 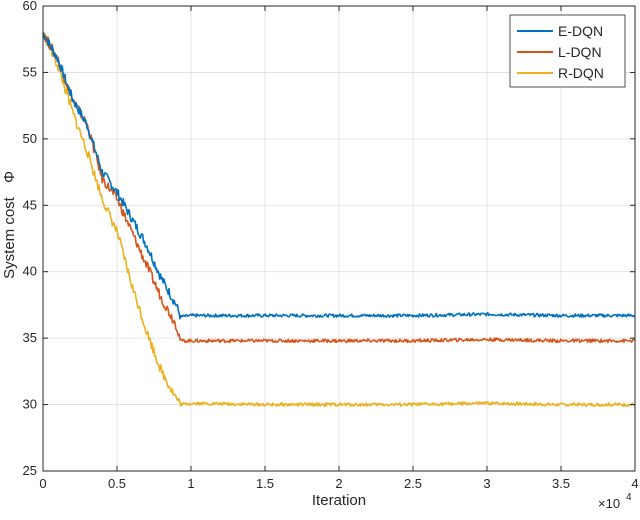 I want to click on y-tick-label: 25, so click(x=30, y=470).